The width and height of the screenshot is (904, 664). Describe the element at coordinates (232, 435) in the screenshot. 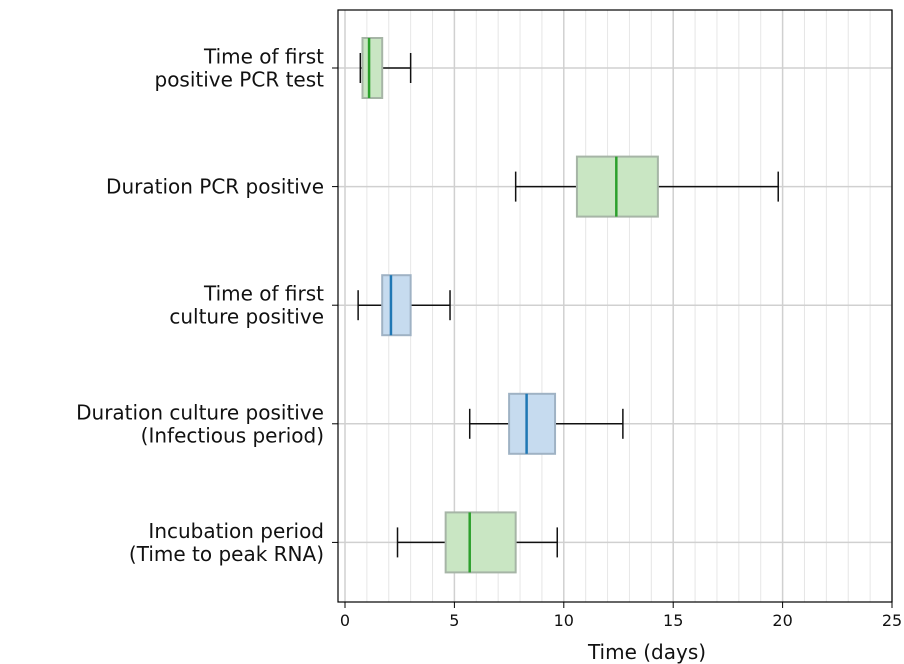

I see `category-label: (Infectious period)` at that location.